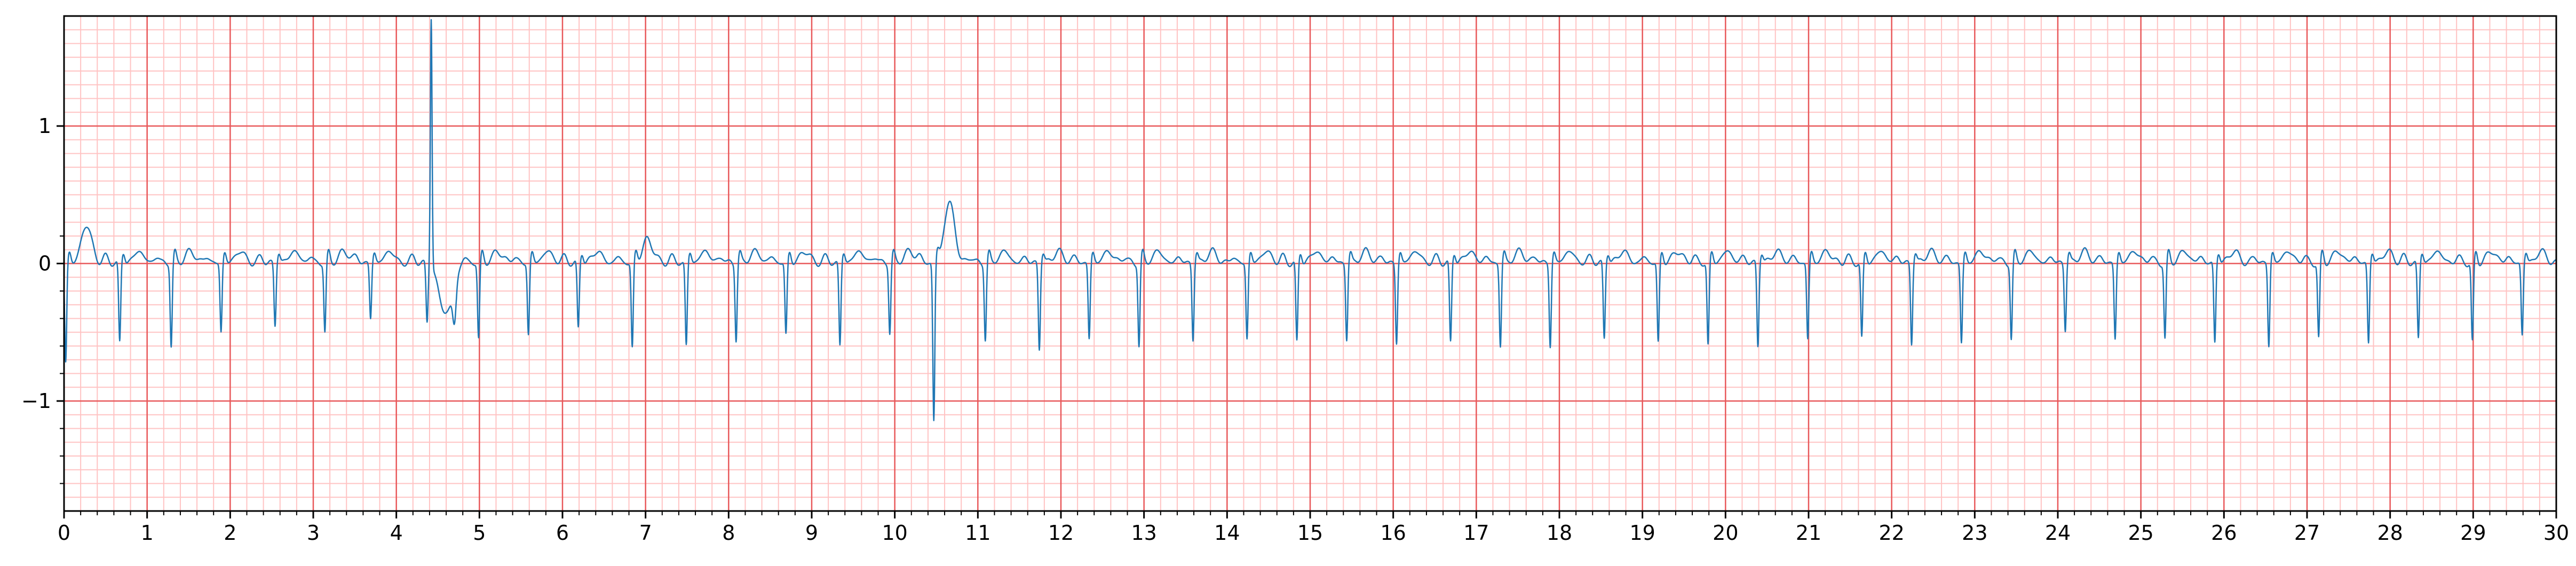 The height and width of the screenshot is (566, 2576). What do you see at coordinates (2556, 533) in the screenshot?
I see `x-tick-label: 30` at bounding box center [2556, 533].